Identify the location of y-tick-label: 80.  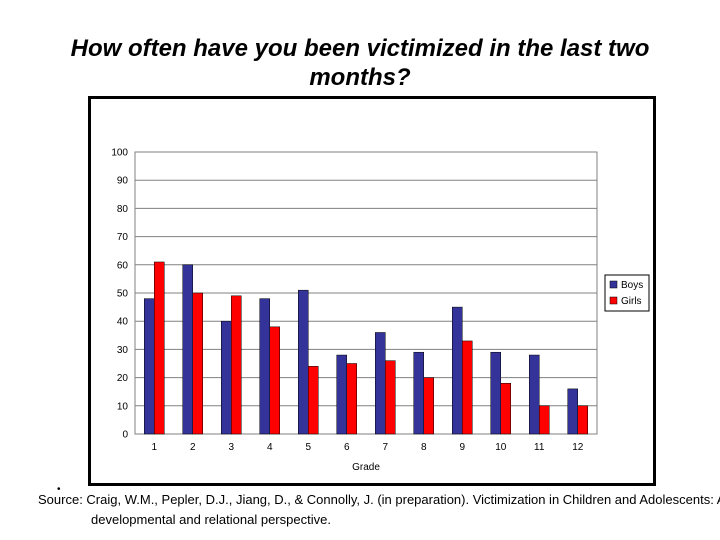
(123, 209).